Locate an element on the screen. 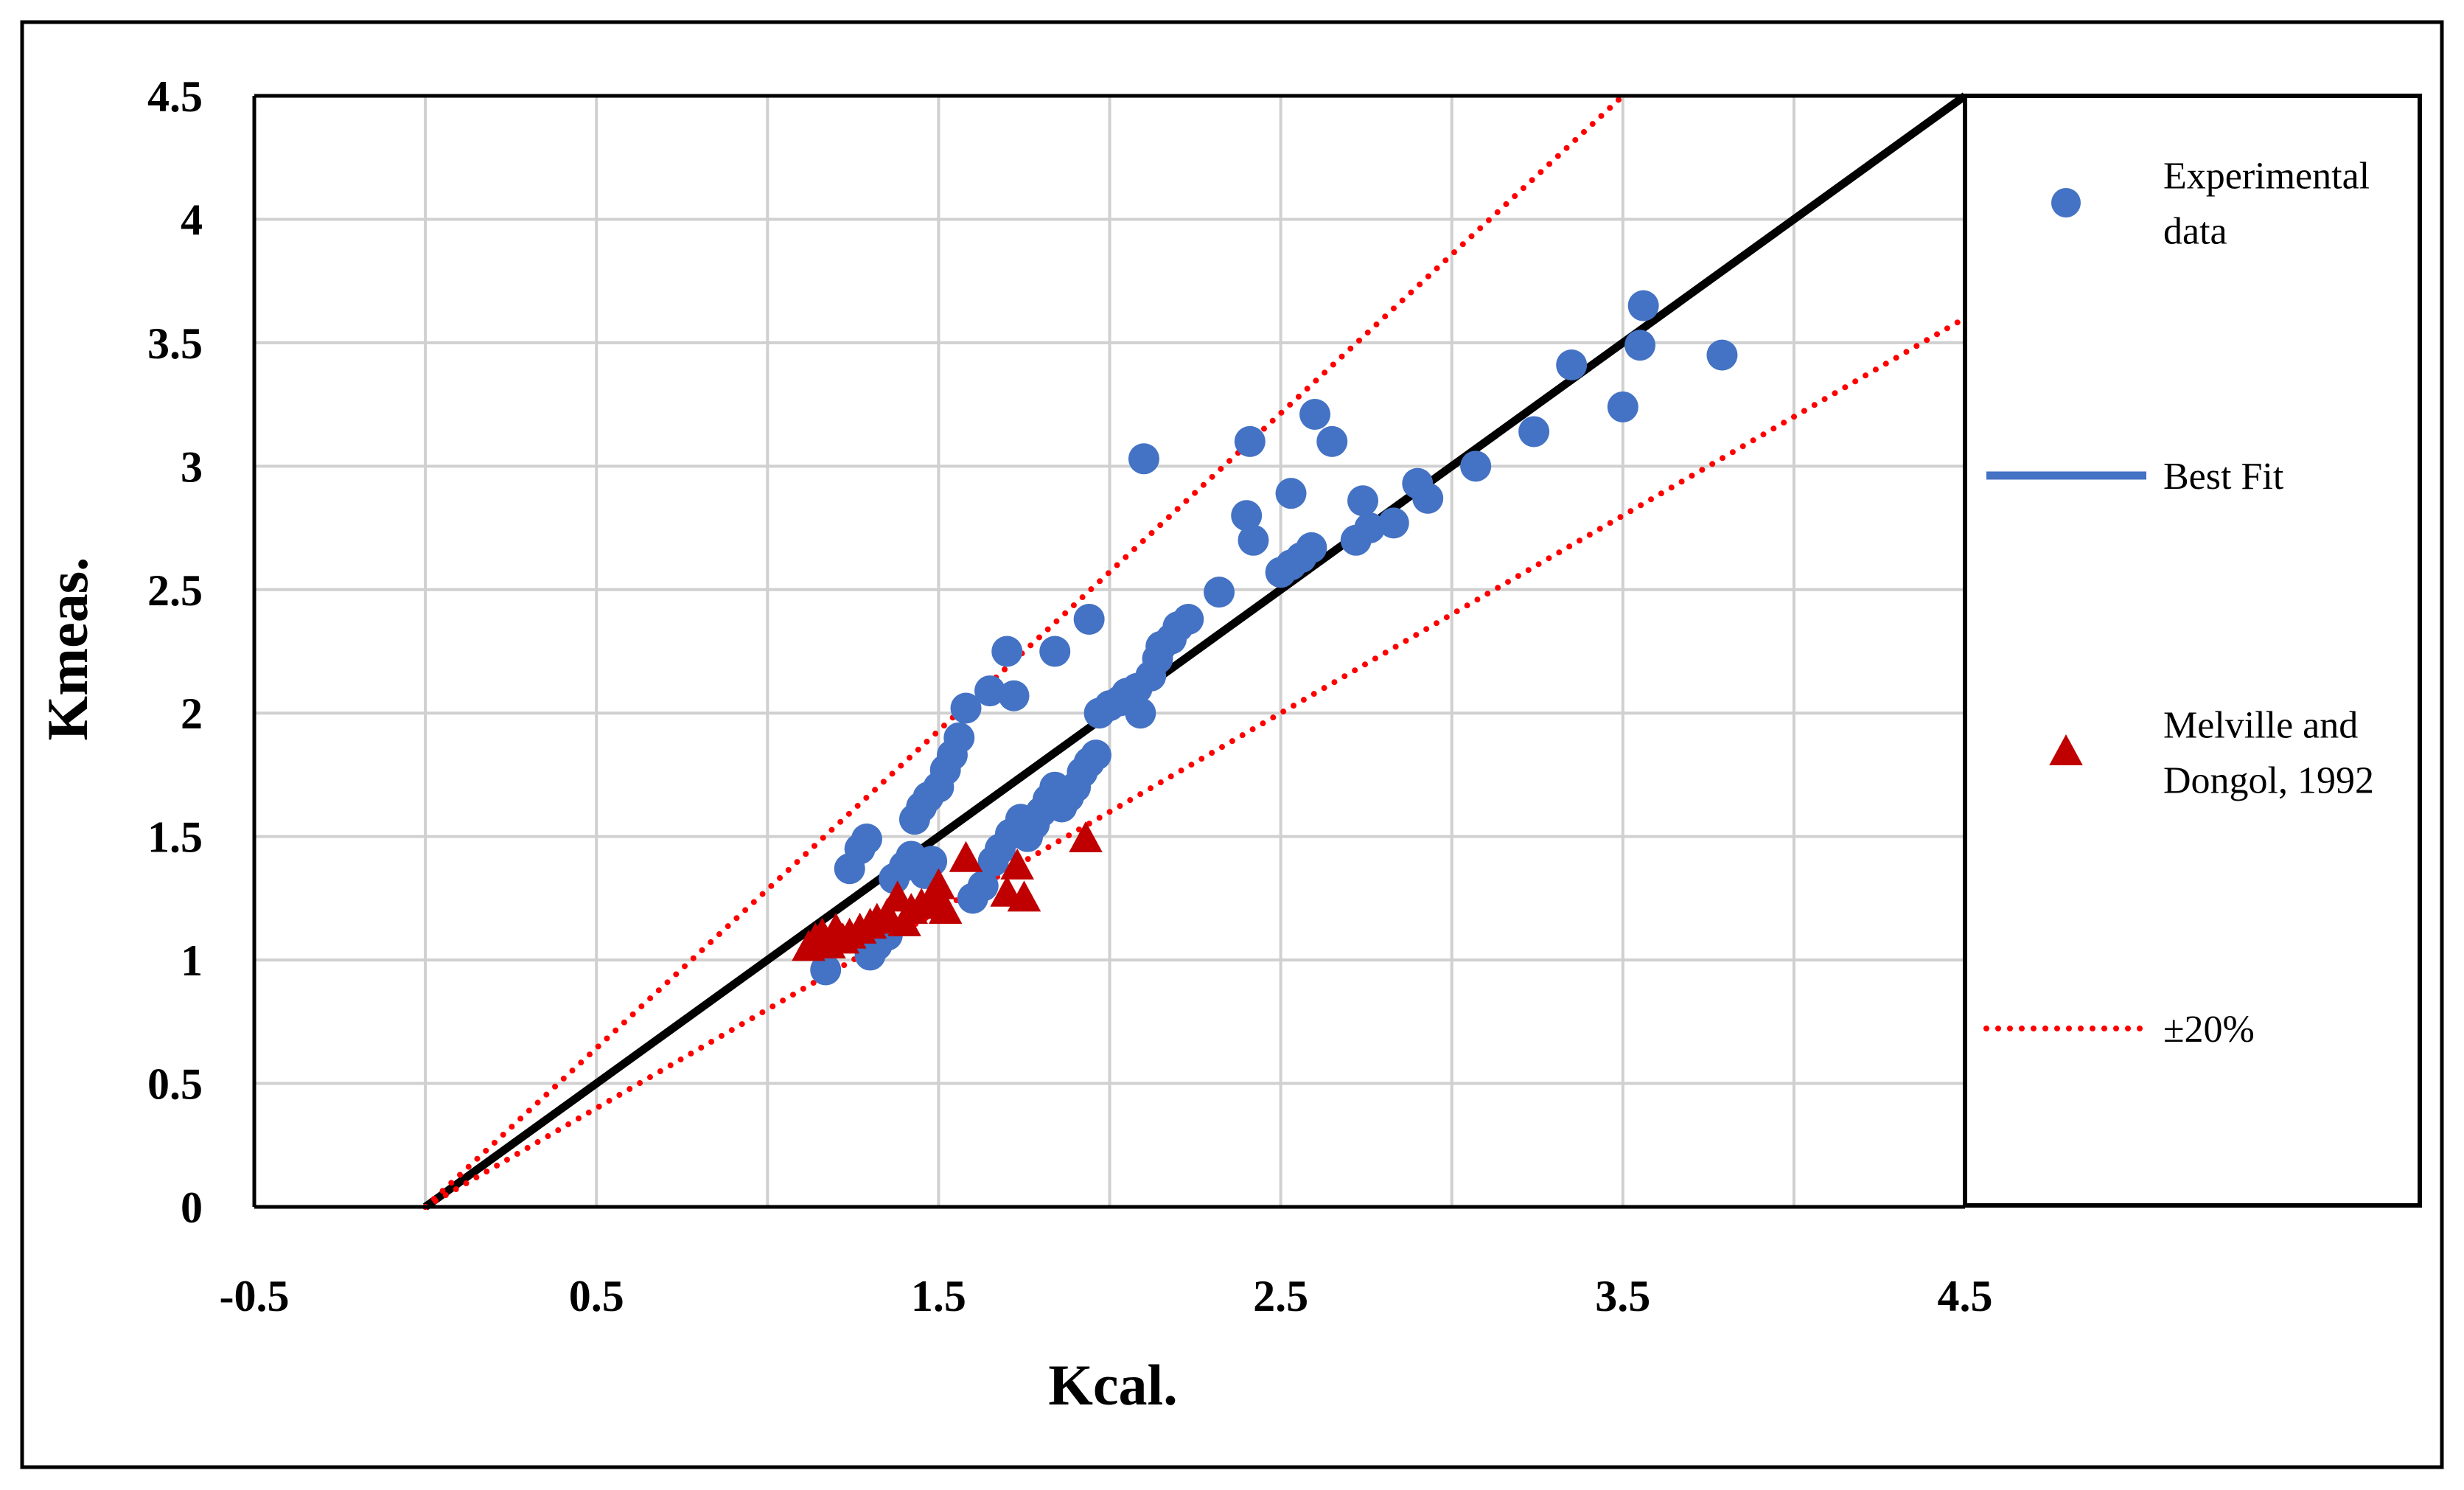 The width and height of the screenshot is (2464, 1490). y-tick-label: 4.5 is located at coordinates (175, 96).